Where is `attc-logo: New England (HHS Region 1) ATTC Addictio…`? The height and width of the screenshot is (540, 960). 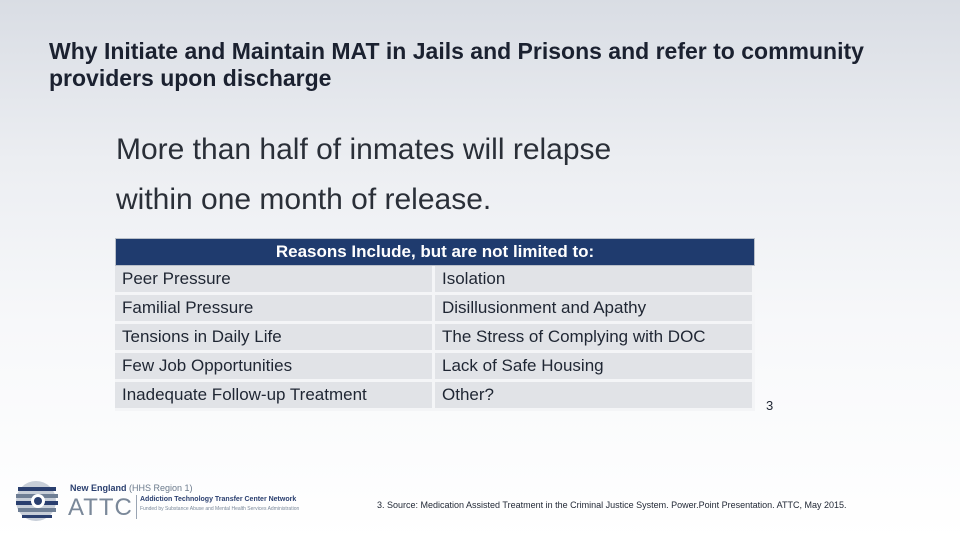 attc-logo: New England (HHS Region 1) ATTC Addictio… is located at coordinates (159, 501).